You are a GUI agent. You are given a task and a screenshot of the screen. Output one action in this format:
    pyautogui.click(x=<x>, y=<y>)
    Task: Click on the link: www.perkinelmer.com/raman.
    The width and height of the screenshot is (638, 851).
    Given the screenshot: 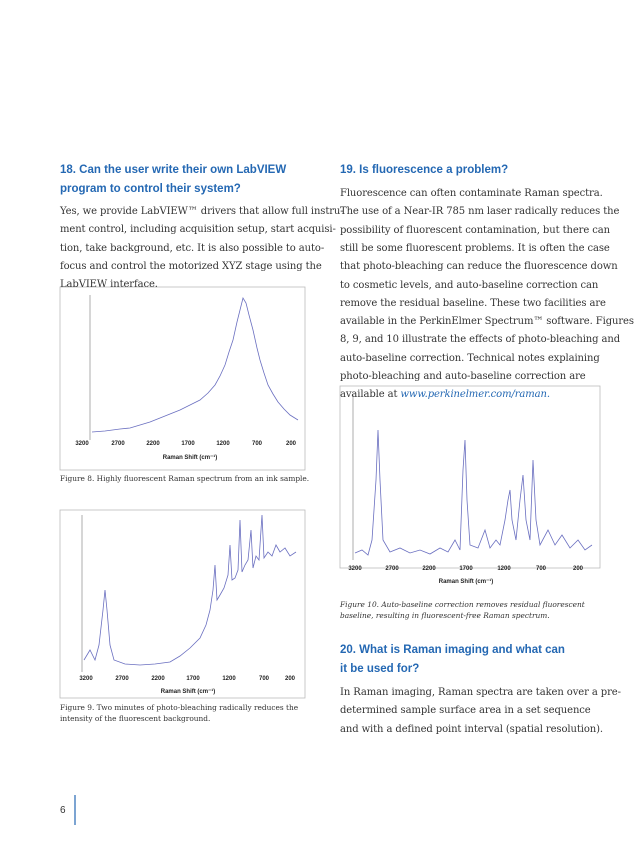 What is the action you would take?
    pyautogui.click(x=475, y=395)
    